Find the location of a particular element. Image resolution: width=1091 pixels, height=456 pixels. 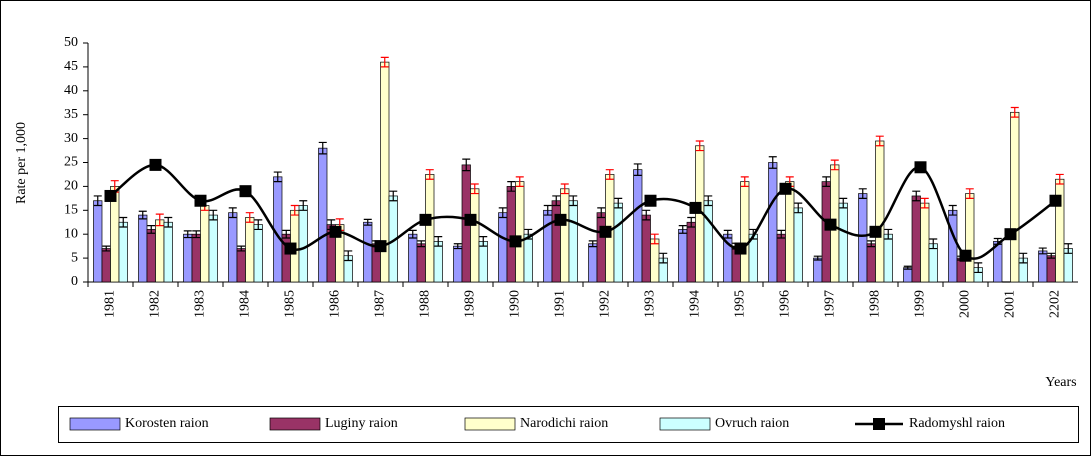

y-tick-label: 20 is located at coordinates (71, 186).